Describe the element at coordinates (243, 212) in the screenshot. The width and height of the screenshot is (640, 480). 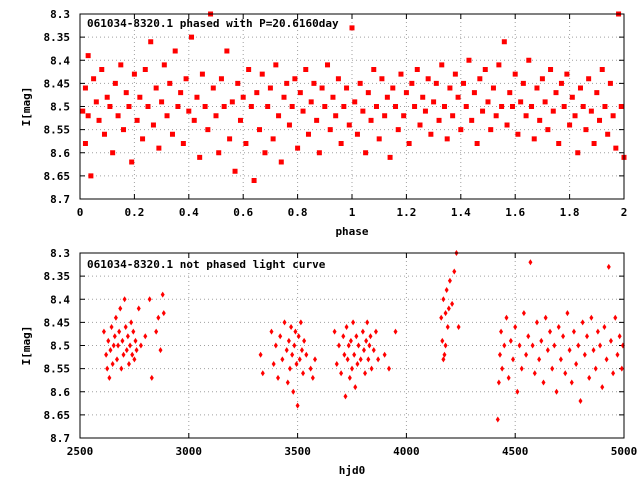
I see `x-tick-label: 0.6` at that location.